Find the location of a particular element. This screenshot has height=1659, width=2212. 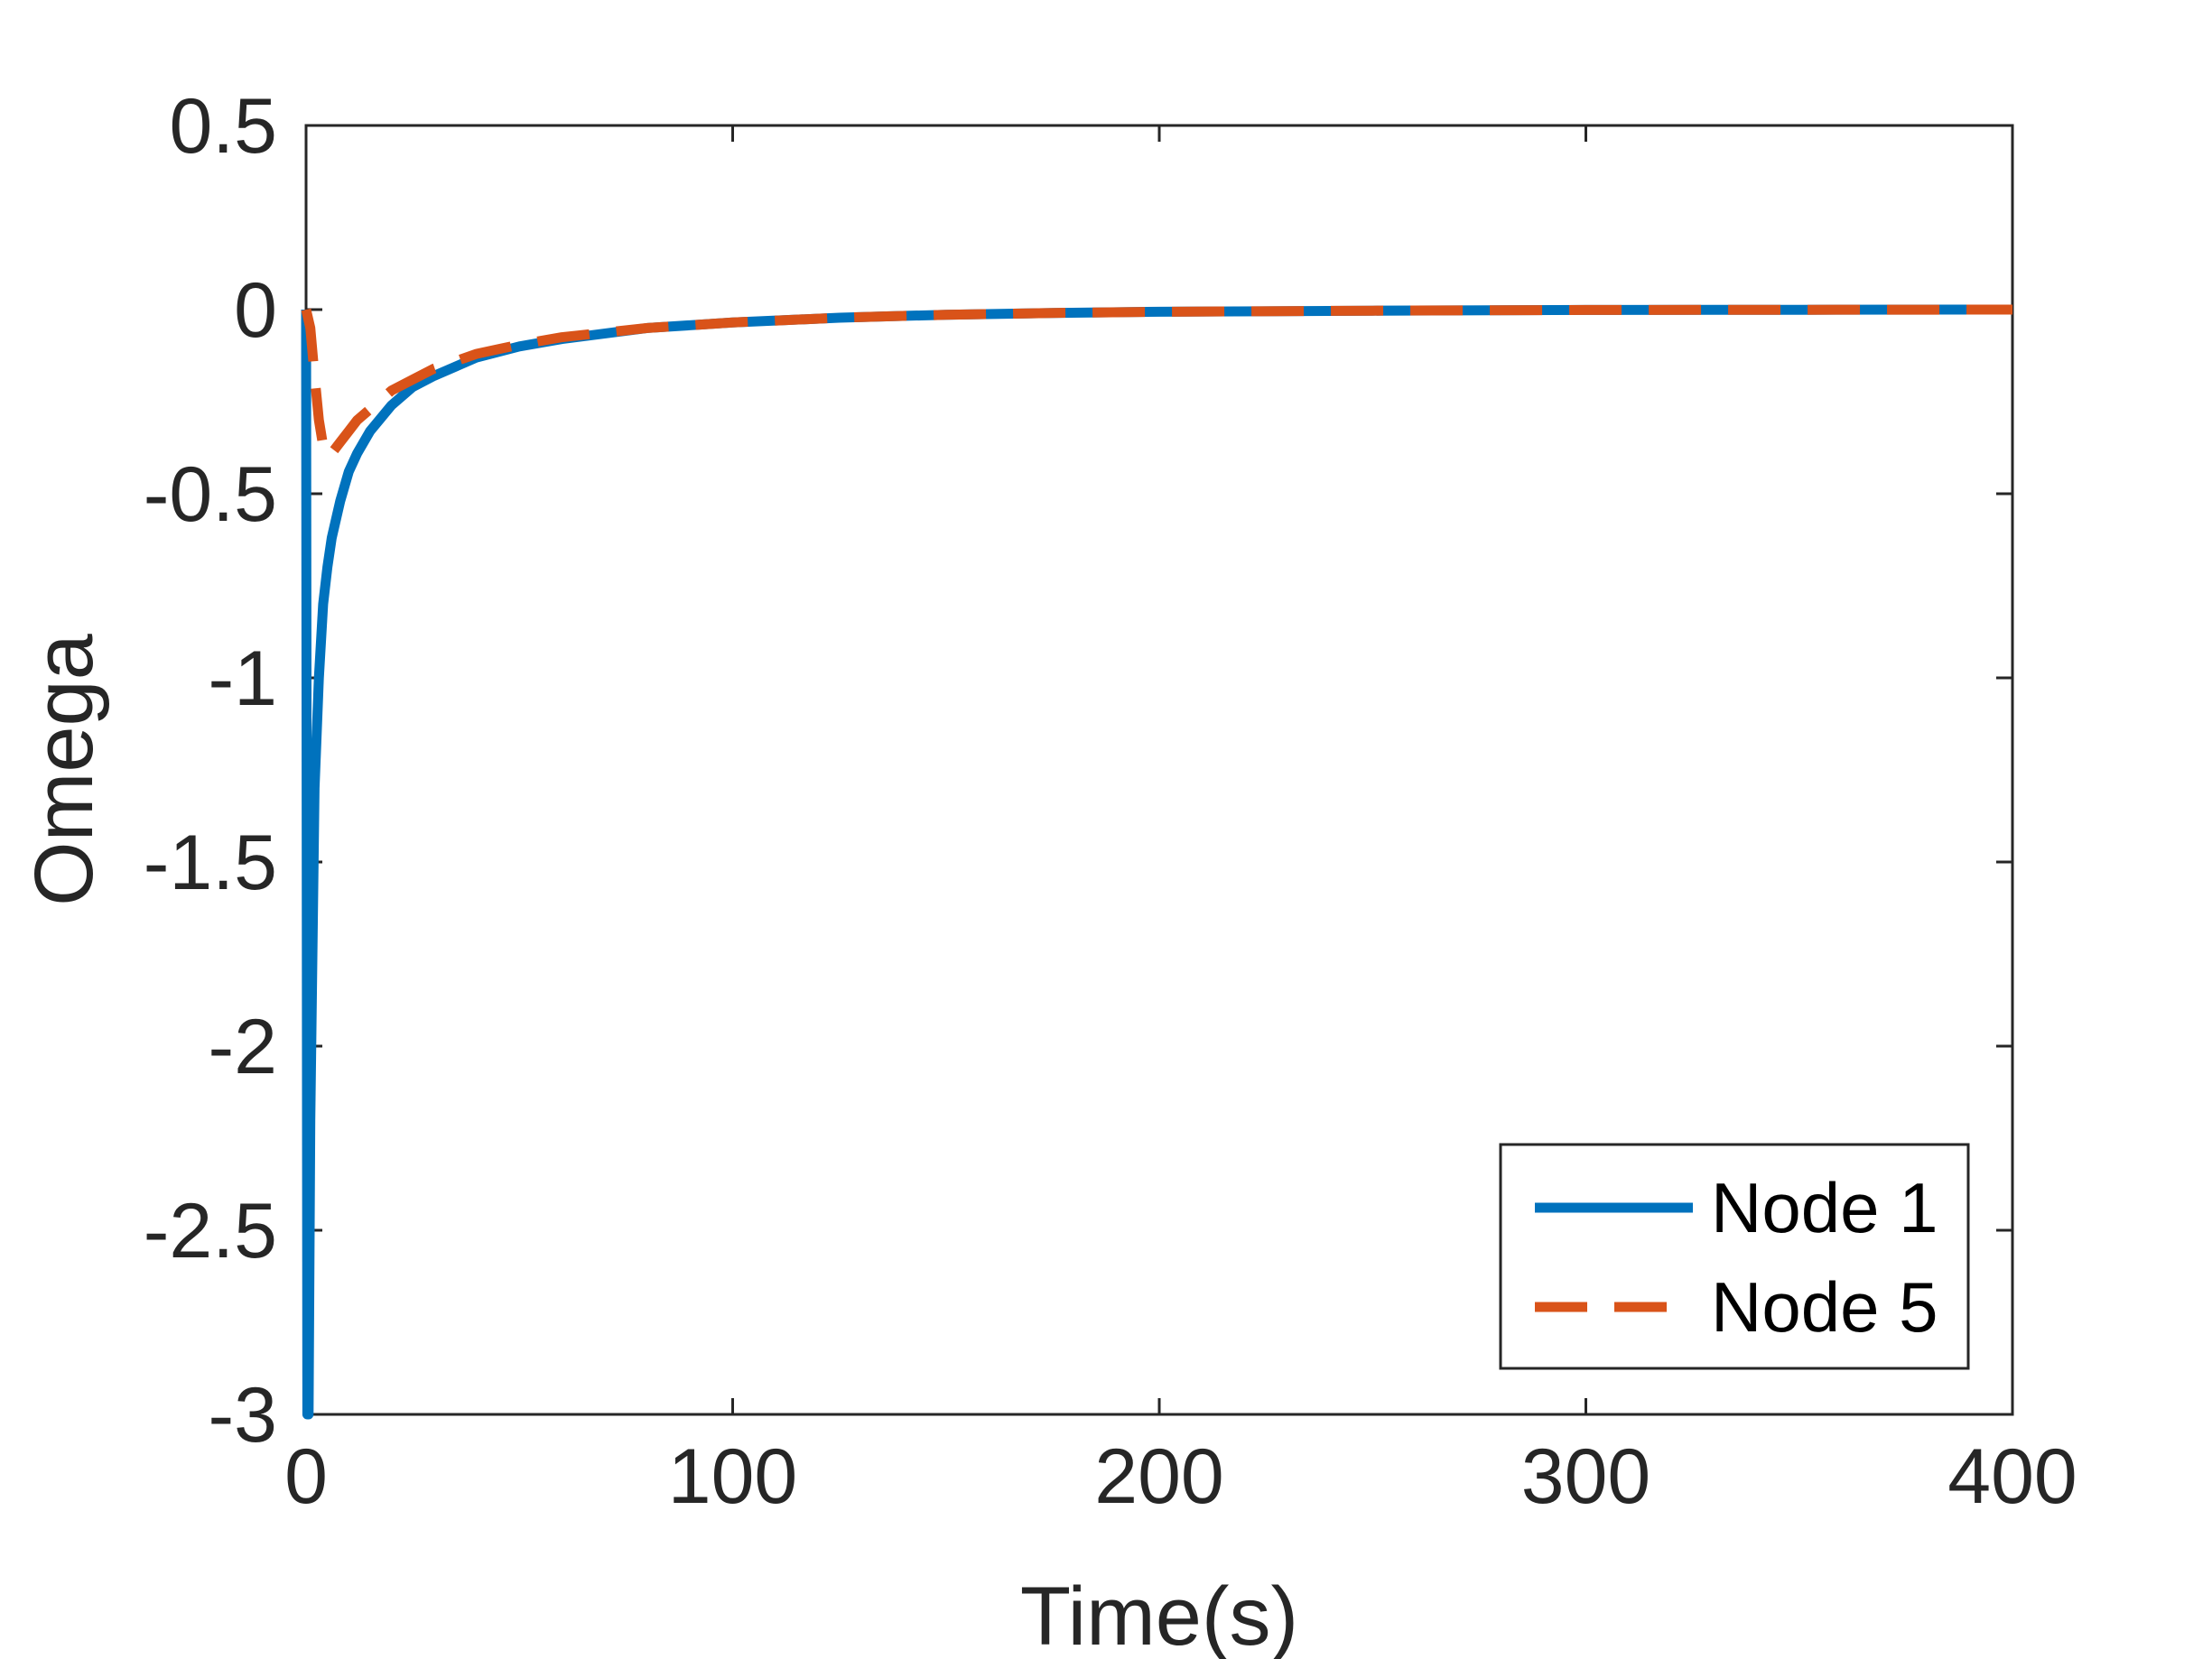

y-axis-label: Omega is located at coordinates (64, 769).